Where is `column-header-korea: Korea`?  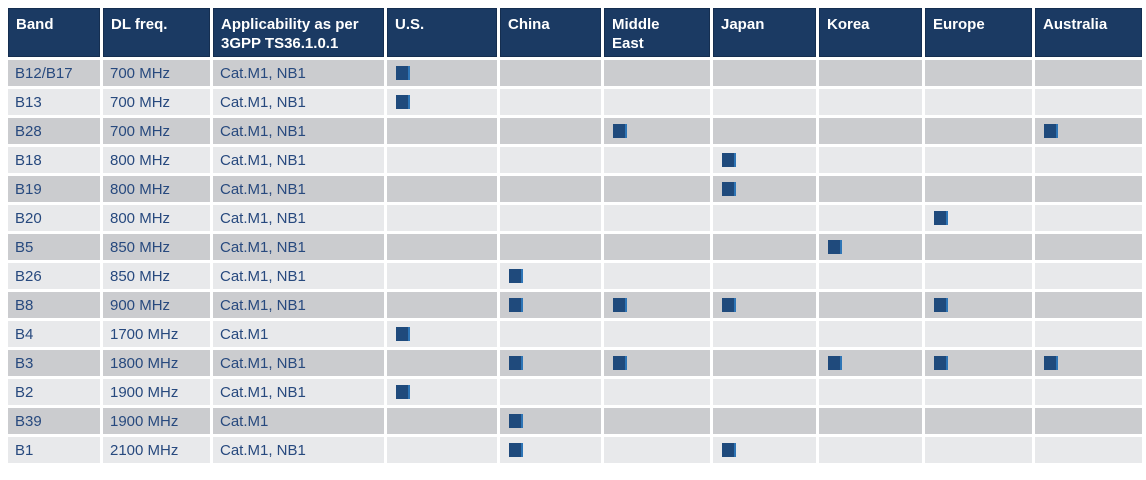
column-header-korea: Korea is located at coordinates (870, 32).